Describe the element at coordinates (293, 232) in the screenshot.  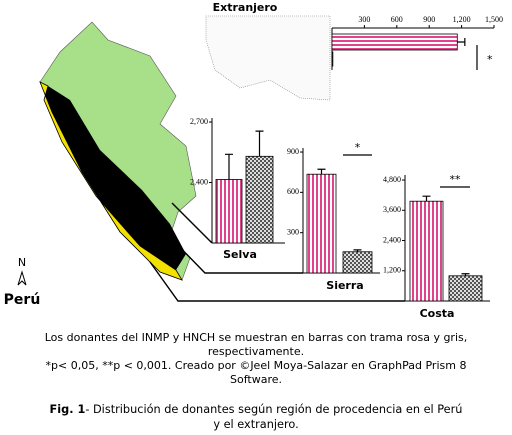
I see `y-tick-label: 300` at that location.